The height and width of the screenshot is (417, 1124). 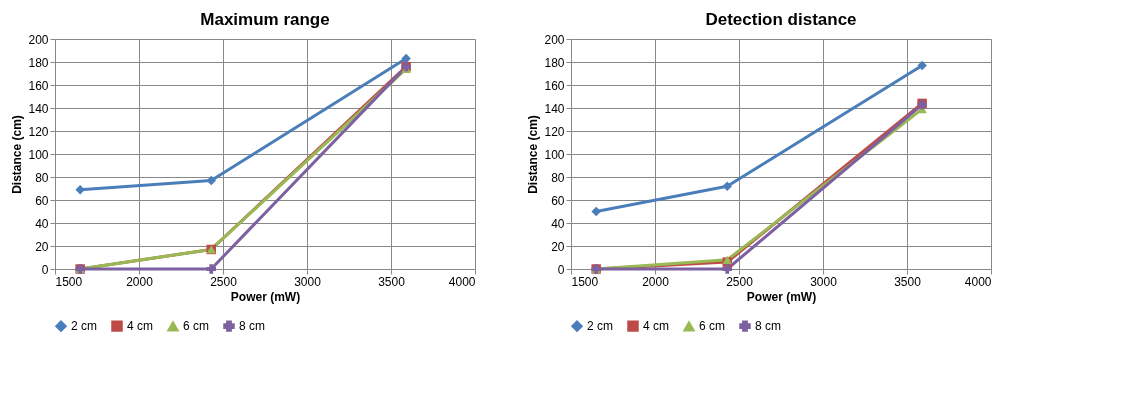 I want to click on chart-title: Maximum range, so click(x=265, y=19).